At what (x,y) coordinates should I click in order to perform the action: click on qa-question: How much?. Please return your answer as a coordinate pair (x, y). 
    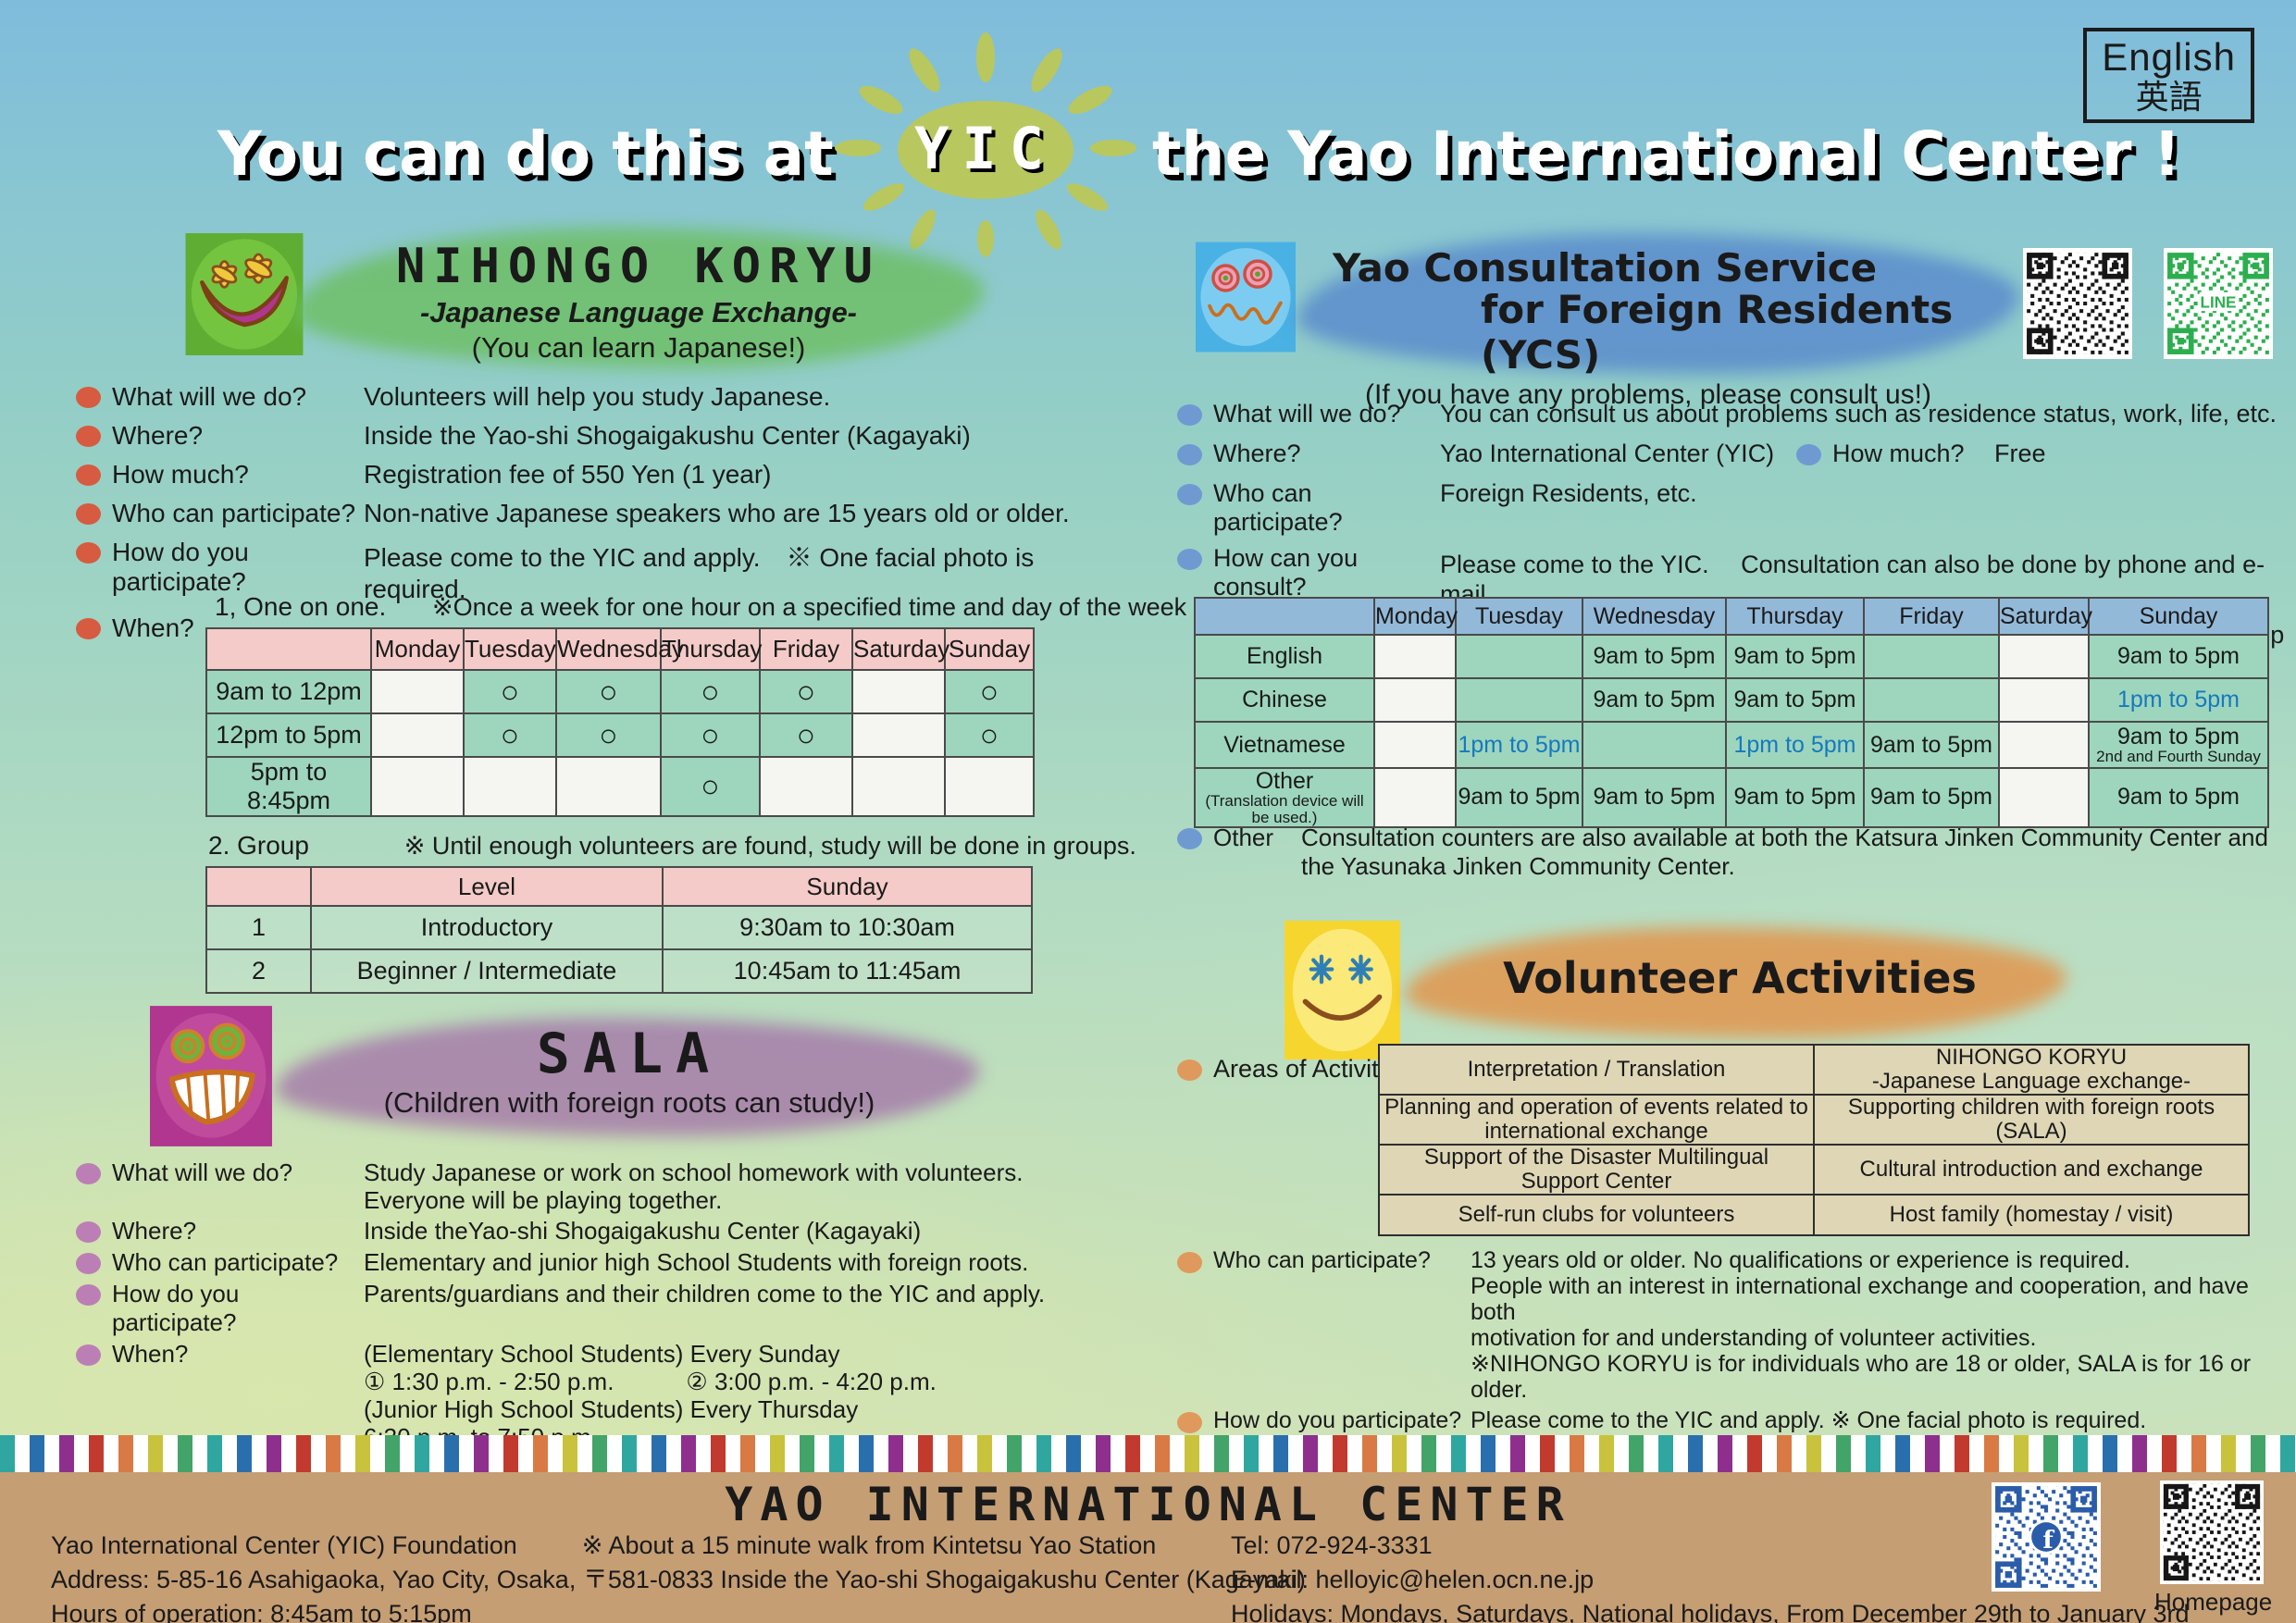
    Looking at the image, I should click on (181, 474).